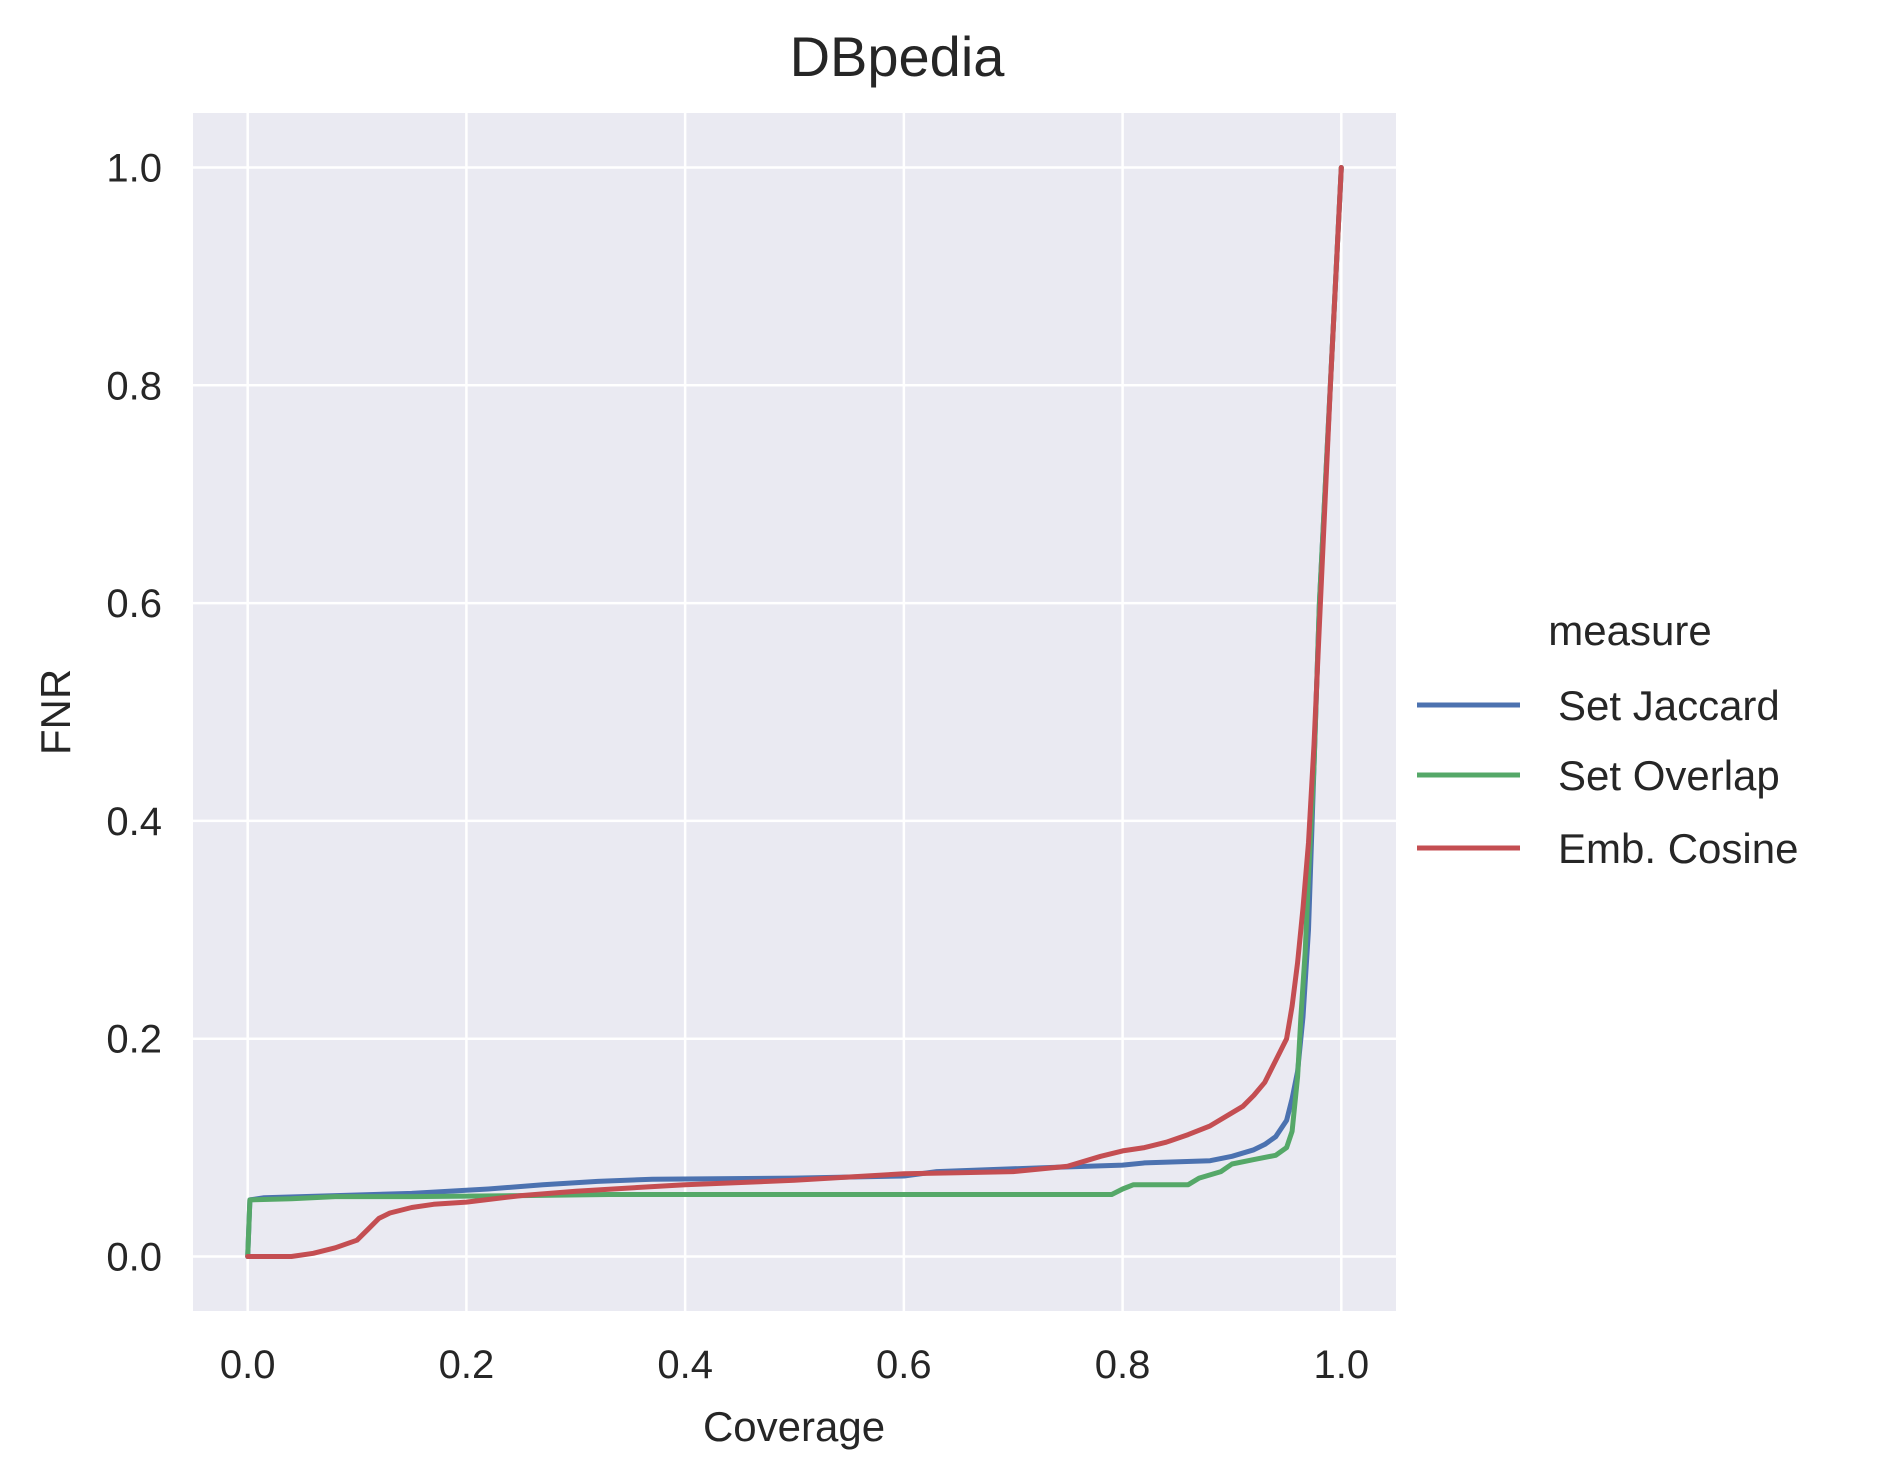 This screenshot has width=1880, height=1476. I want to click on x-tick-label: 0.4, so click(685, 1365).